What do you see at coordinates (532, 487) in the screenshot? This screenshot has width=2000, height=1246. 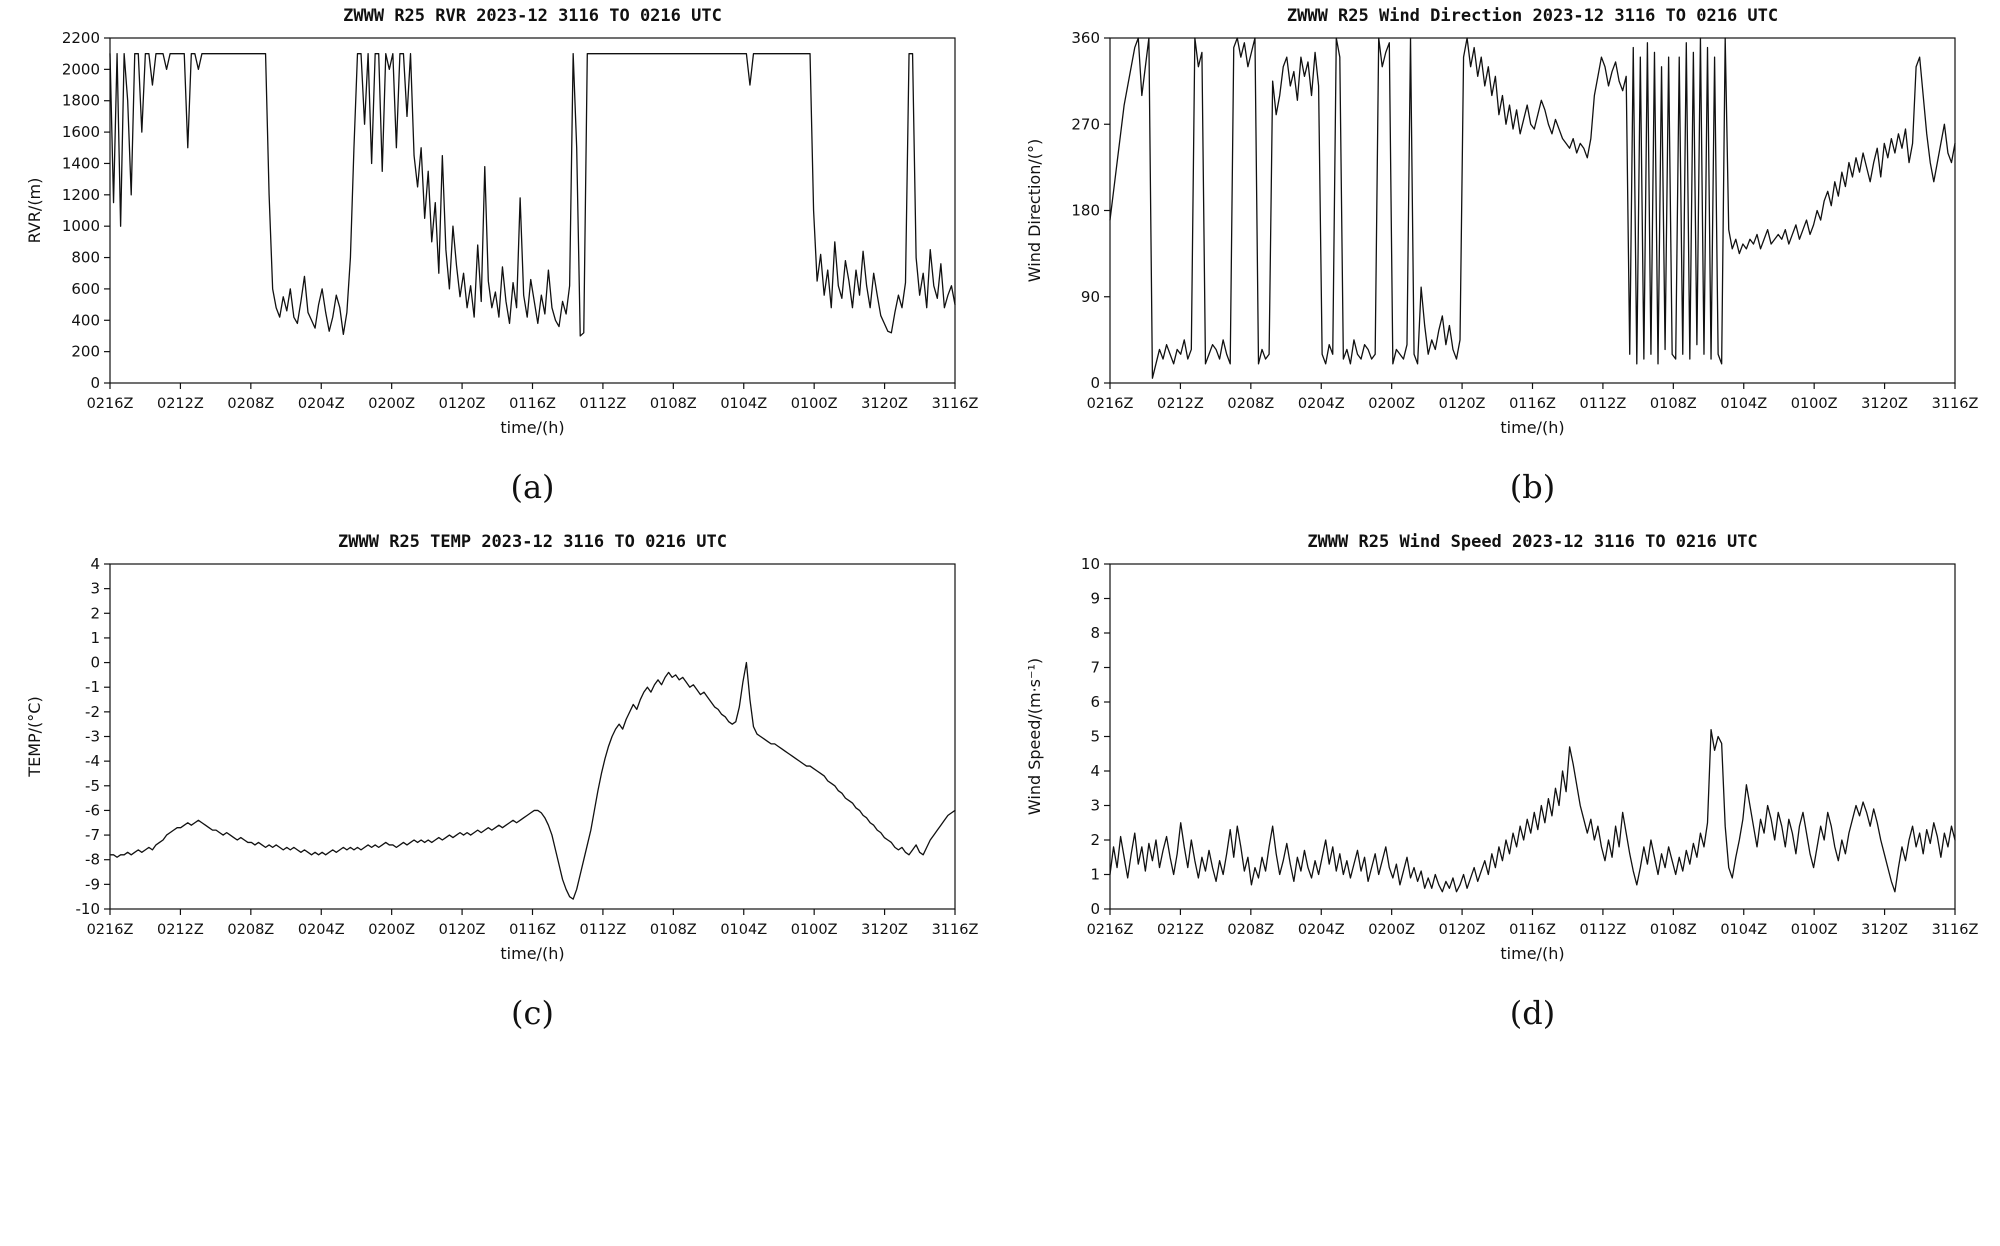 I see `chart-a-caption: (a)` at bounding box center [532, 487].